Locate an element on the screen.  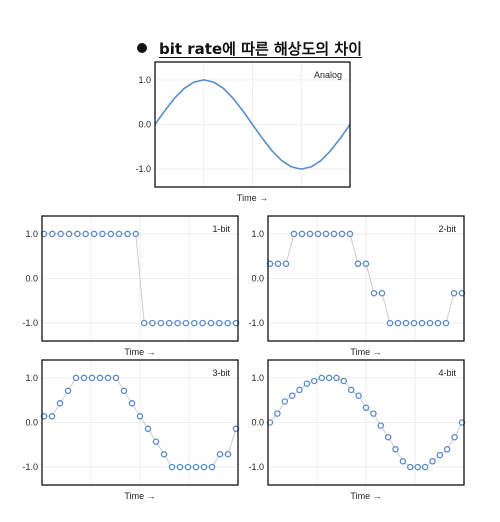
chart-panel-0: 1.0 0.0 -1.0 Analog Time → is located at coordinates (243, 132).